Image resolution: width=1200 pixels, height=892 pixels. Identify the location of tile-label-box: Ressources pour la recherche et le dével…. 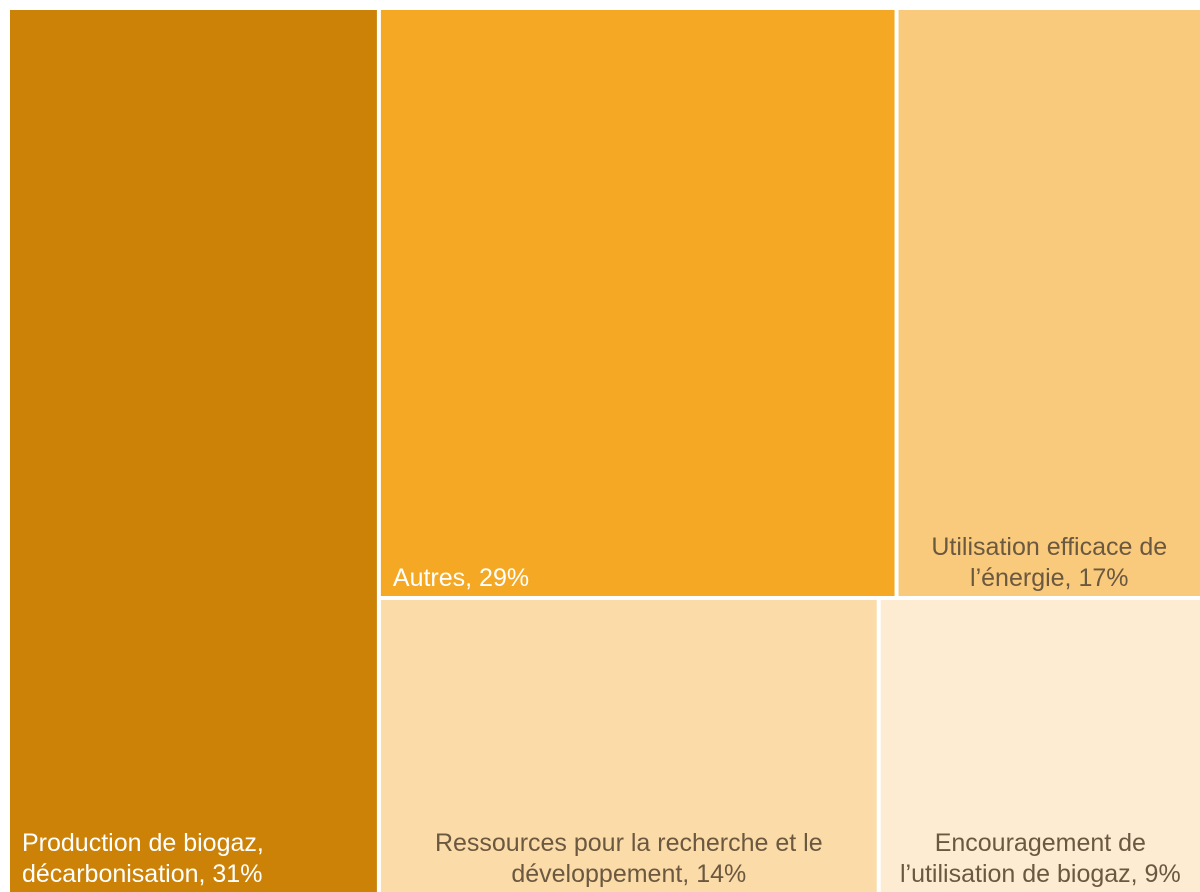
(628, 858).